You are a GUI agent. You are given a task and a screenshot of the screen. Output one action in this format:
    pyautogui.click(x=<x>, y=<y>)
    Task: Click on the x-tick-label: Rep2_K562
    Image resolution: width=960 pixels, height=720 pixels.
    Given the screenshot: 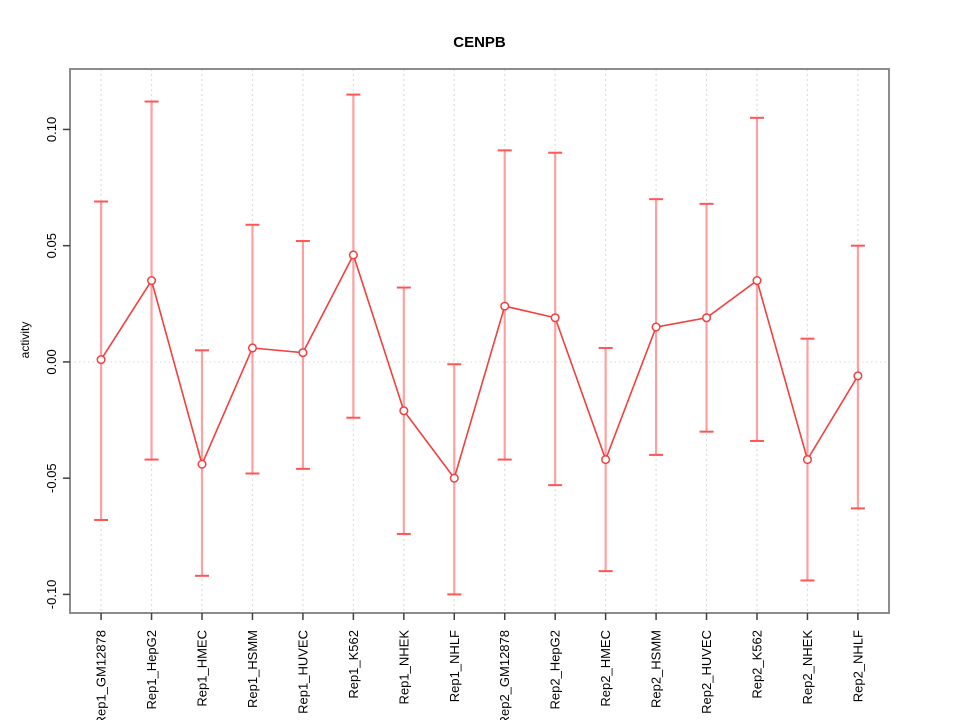 What is the action you would take?
    pyautogui.click(x=756, y=664)
    